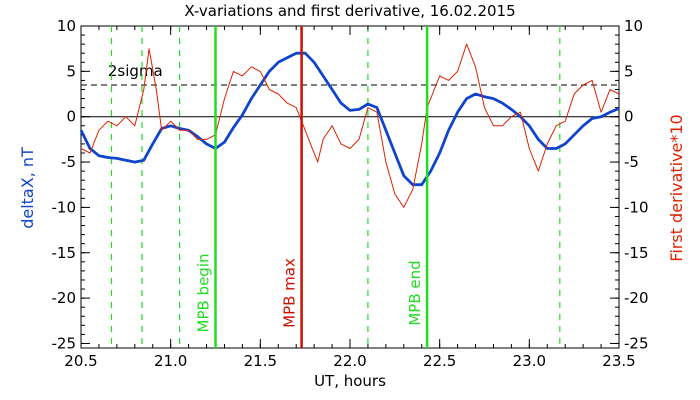 This screenshot has height=400, width=700. What do you see at coordinates (529, 361) in the screenshot?
I see `x-tick-label-5: 23.0` at bounding box center [529, 361].